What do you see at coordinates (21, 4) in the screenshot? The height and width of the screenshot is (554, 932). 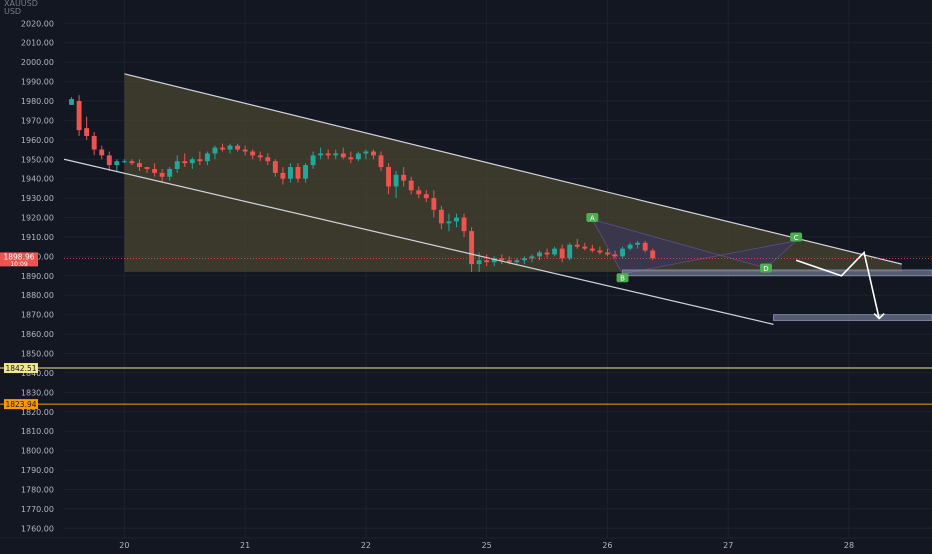 I see `symbol-label: XAUUSD` at bounding box center [21, 4].